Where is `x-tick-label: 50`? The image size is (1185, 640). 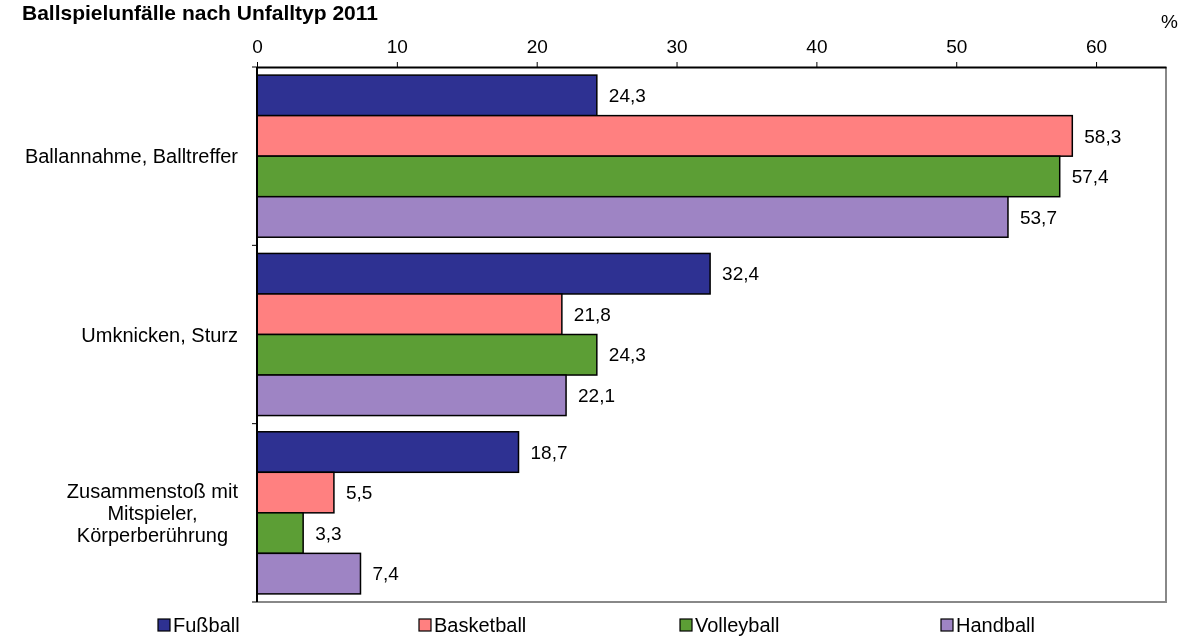 x-tick-label: 50 is located at coordinates (957, 46).